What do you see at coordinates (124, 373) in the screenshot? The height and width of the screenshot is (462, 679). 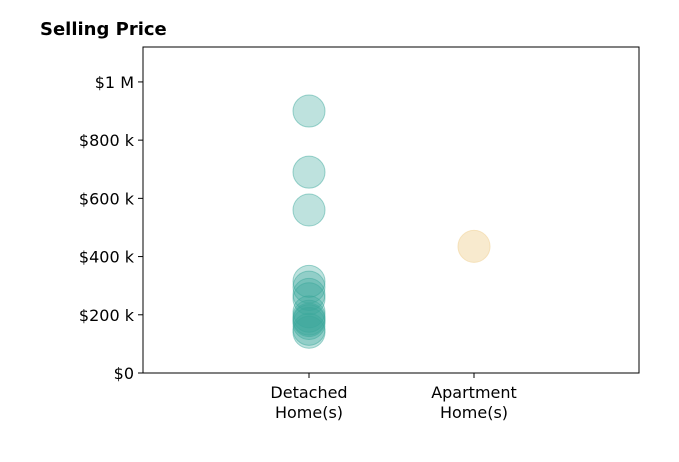 I see `y-tick-label: $0` at bounding box center [124, 373].